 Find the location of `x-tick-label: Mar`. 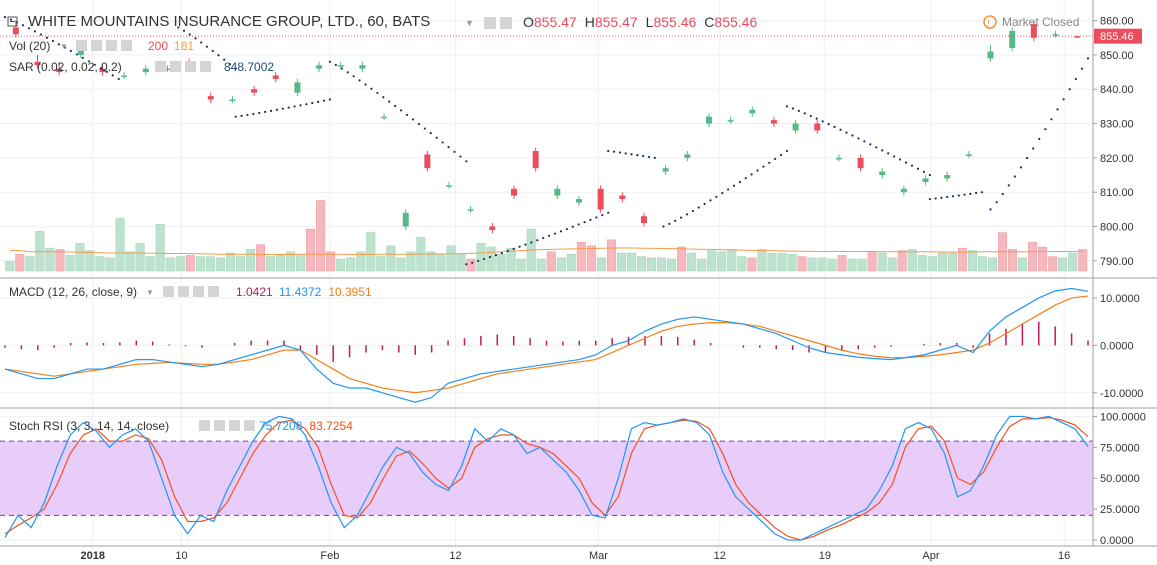

x-tick-label: Mar is located at coordinates (598, 556).